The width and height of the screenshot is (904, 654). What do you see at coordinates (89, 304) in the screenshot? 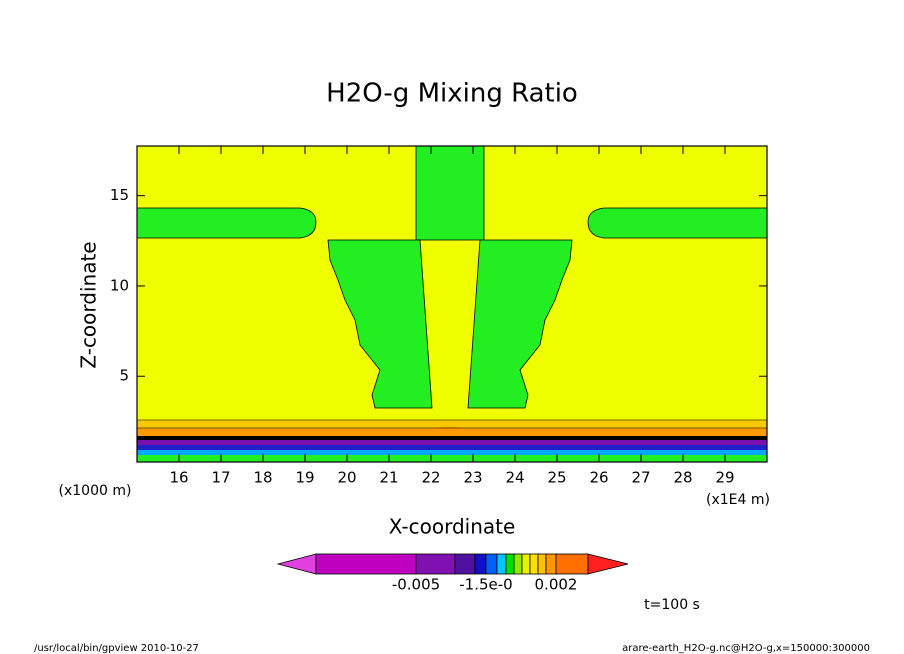
I see `y-axis-label: Z-coordinate` at bounding box center [89, 304].